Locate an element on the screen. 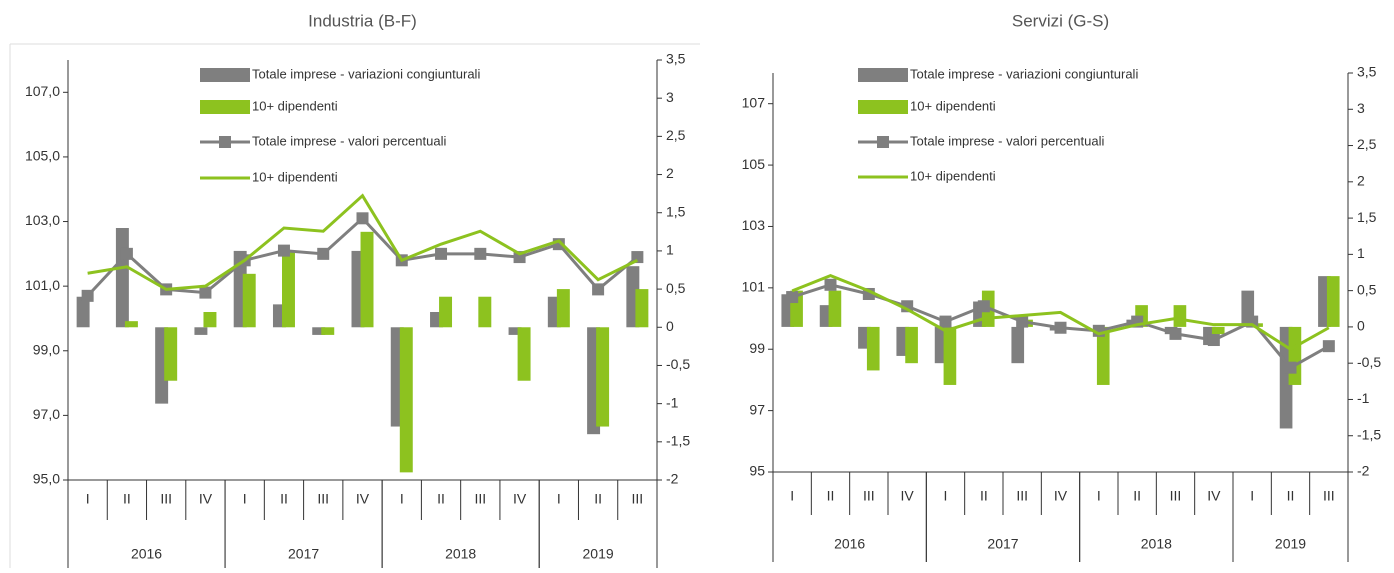 The width and height of the screenshot is (1394, 573). y2-tick-label: 2,5 is located at coordinates (676, 135).